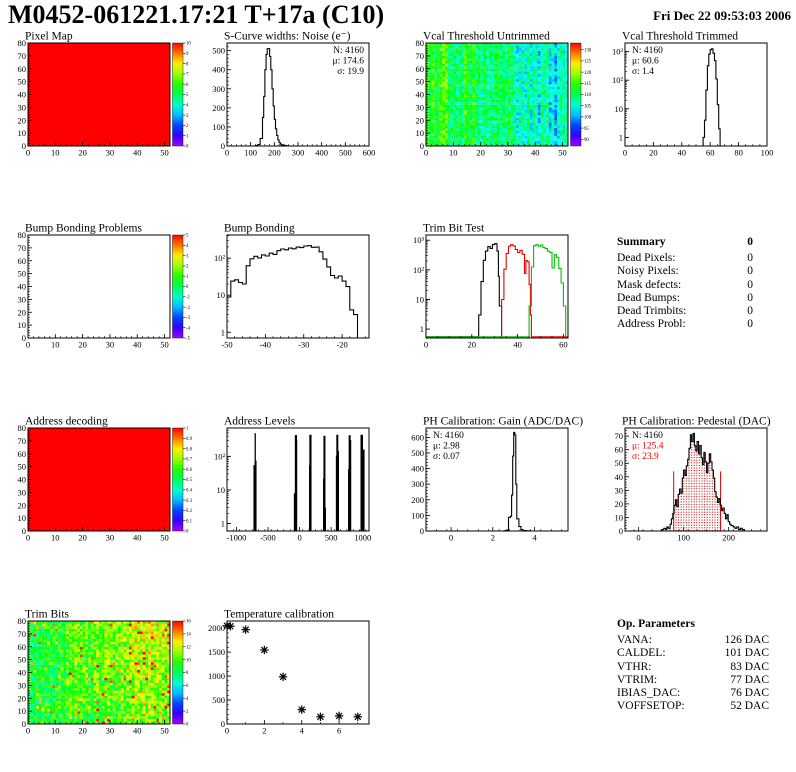 The image size is (796, 772). I want to click on svg-text: -500, so click(268, 538).